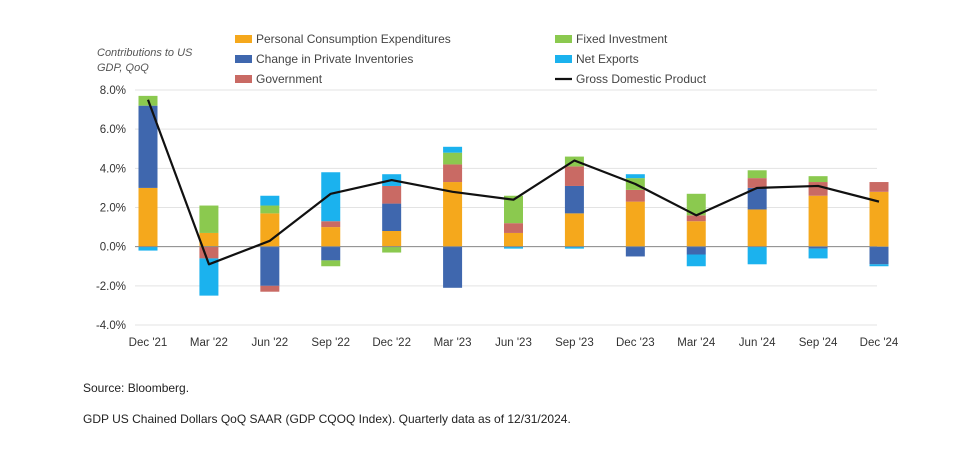  Describe the element at coordinates (111, 287) in the screenshot. I see `y-tick-label: -2.0%` at that location.